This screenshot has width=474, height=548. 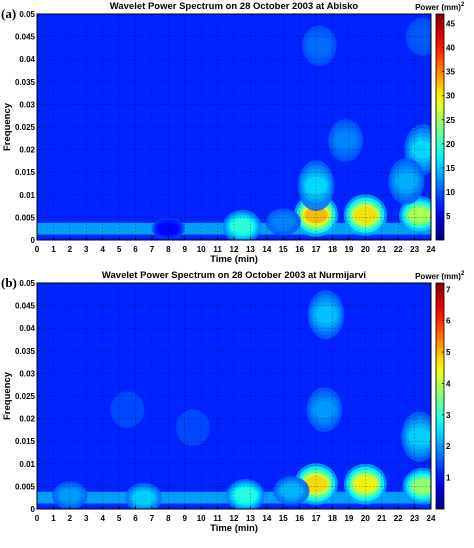 I want to click on x-tick-label: 12, so click(x=234, y=518).